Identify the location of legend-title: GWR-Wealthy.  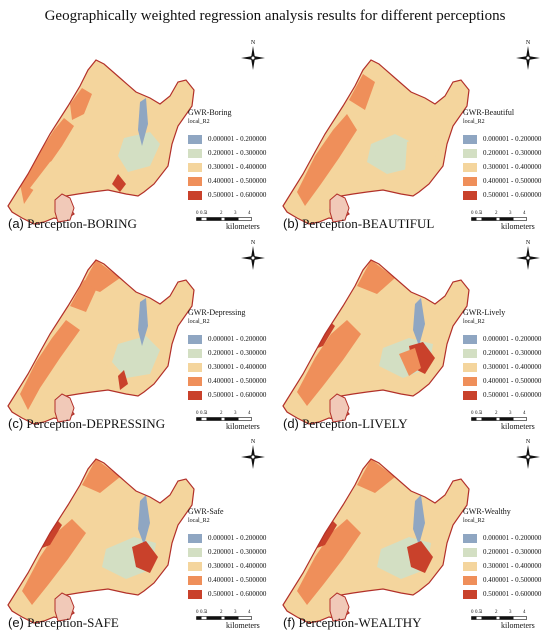
(487, 511).